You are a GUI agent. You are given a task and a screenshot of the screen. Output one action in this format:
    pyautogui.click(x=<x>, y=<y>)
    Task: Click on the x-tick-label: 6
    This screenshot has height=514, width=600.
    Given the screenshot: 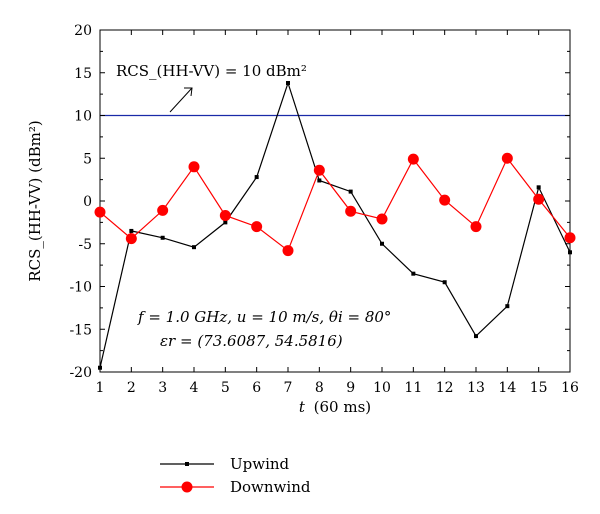 What is the action you would take?
    pyautogui.click(x=256, y=388)
    